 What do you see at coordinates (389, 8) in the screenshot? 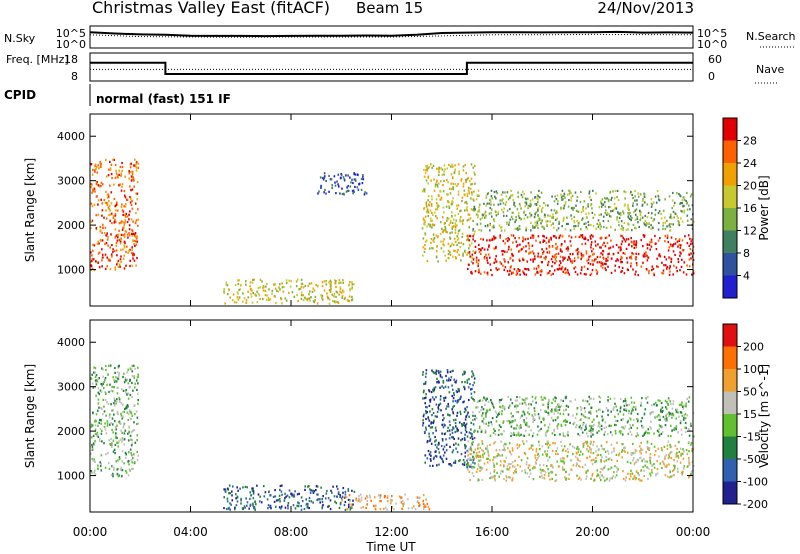
I see `beam-label: Beam 15` at bounding box center [389, 8].